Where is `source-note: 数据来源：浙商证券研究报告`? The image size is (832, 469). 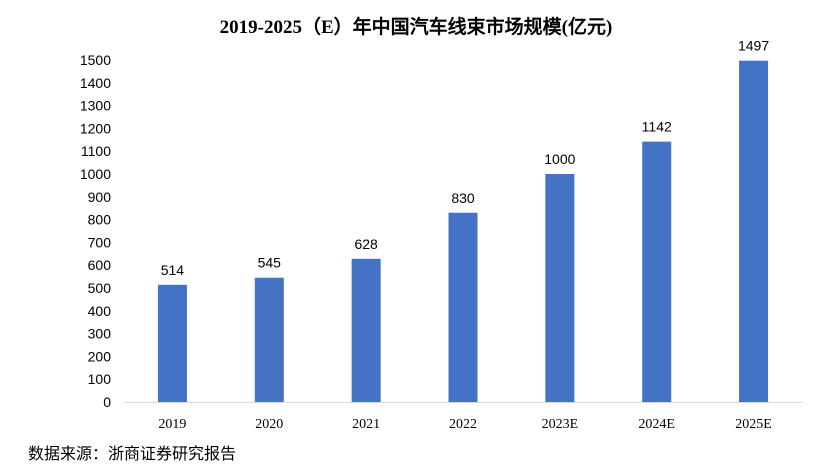 source-note: 数据来源：浙商证券研究报告 is located at coordinates (132, 453).